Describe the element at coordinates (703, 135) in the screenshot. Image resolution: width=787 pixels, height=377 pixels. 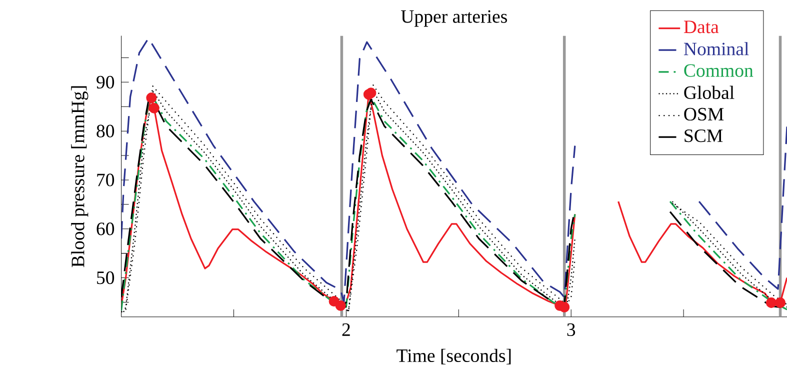
I see `legend-label: SCM` at that location.